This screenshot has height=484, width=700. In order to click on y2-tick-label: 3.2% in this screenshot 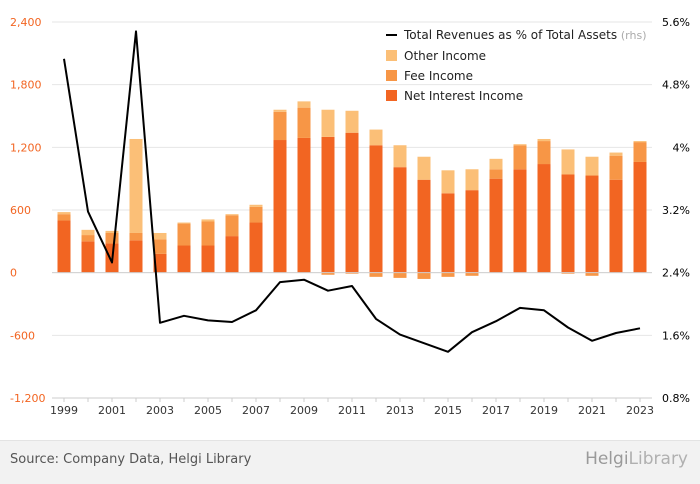, I will do `click(676, 210)`.